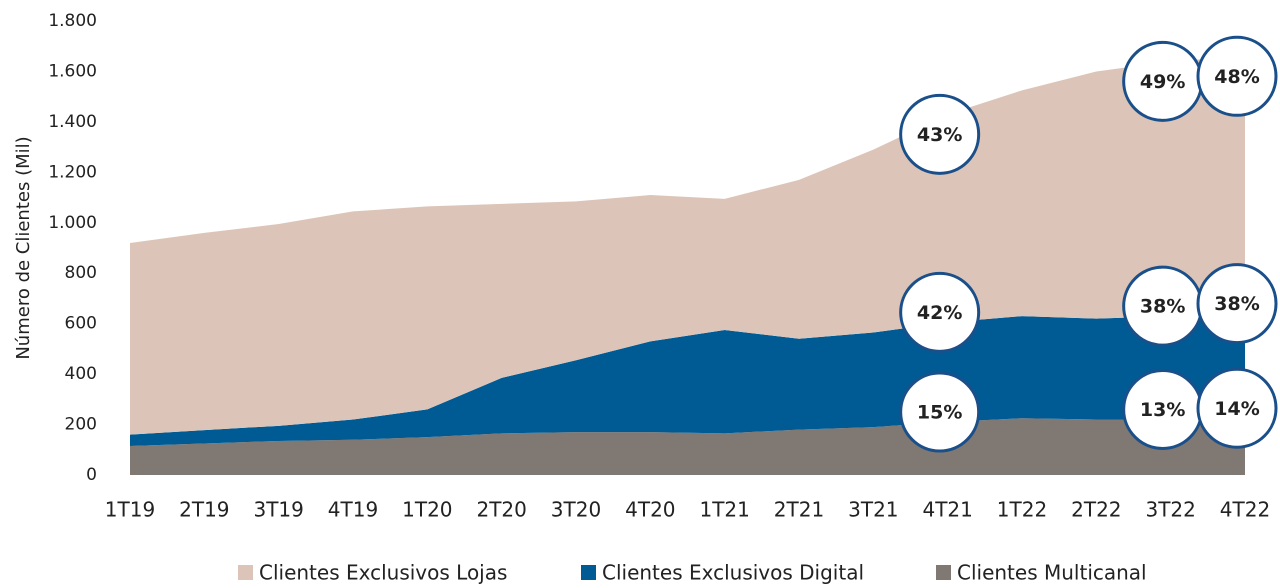 The width and height of the screenshot is (1280, 588). What do you see at coordinates (72, 223) in the screenshot?
I see `y-tick-label: 1.000` at bounding box center [72, 223].